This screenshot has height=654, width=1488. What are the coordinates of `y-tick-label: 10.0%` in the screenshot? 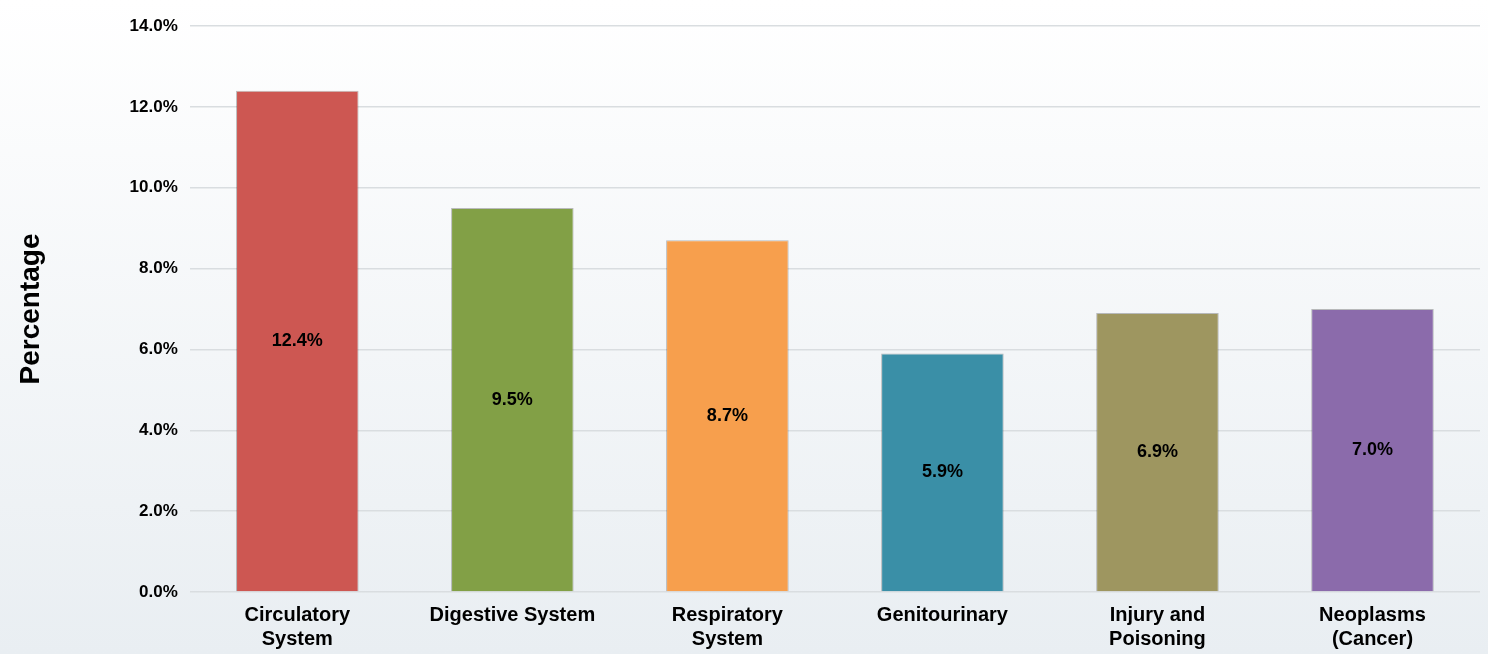 It's located at (153, 187).